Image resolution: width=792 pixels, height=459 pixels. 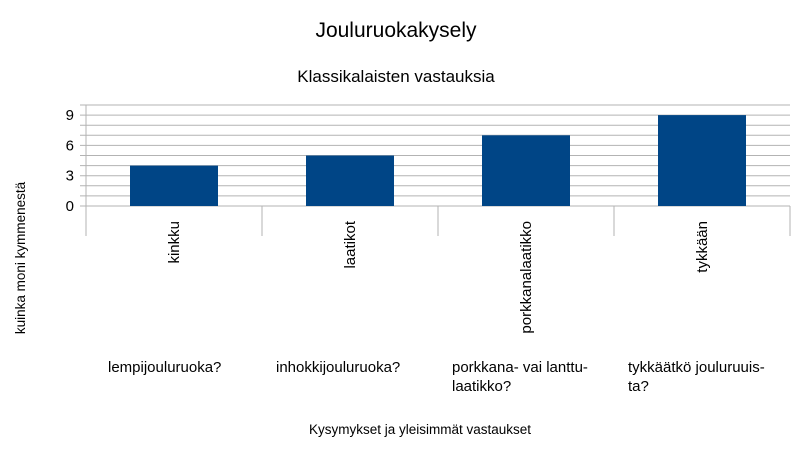 What do you see at coordinates (174, 242) in the screenshot?
I see `category-label: kinkku` at bounding box center [174, 242].